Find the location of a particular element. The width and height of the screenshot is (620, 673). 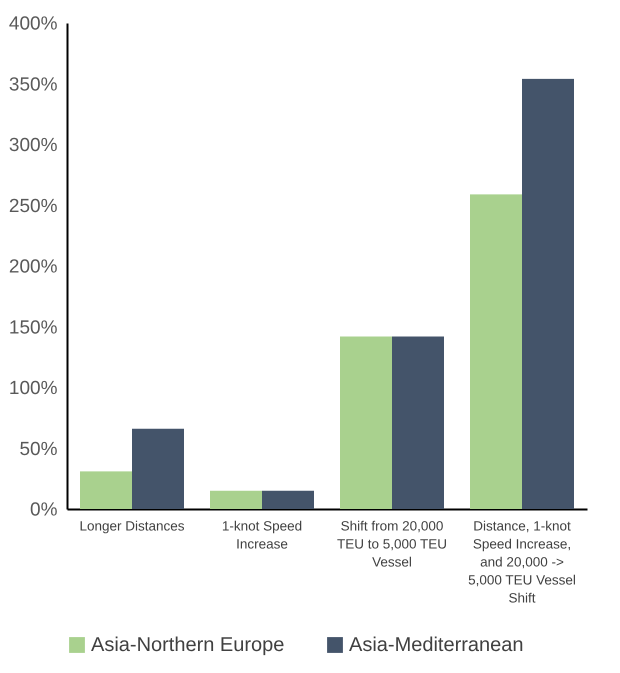

x-tick-label: Shift from 20,000 TEU to 5,000 TEU Vessel is located at coordinates (392, 544).